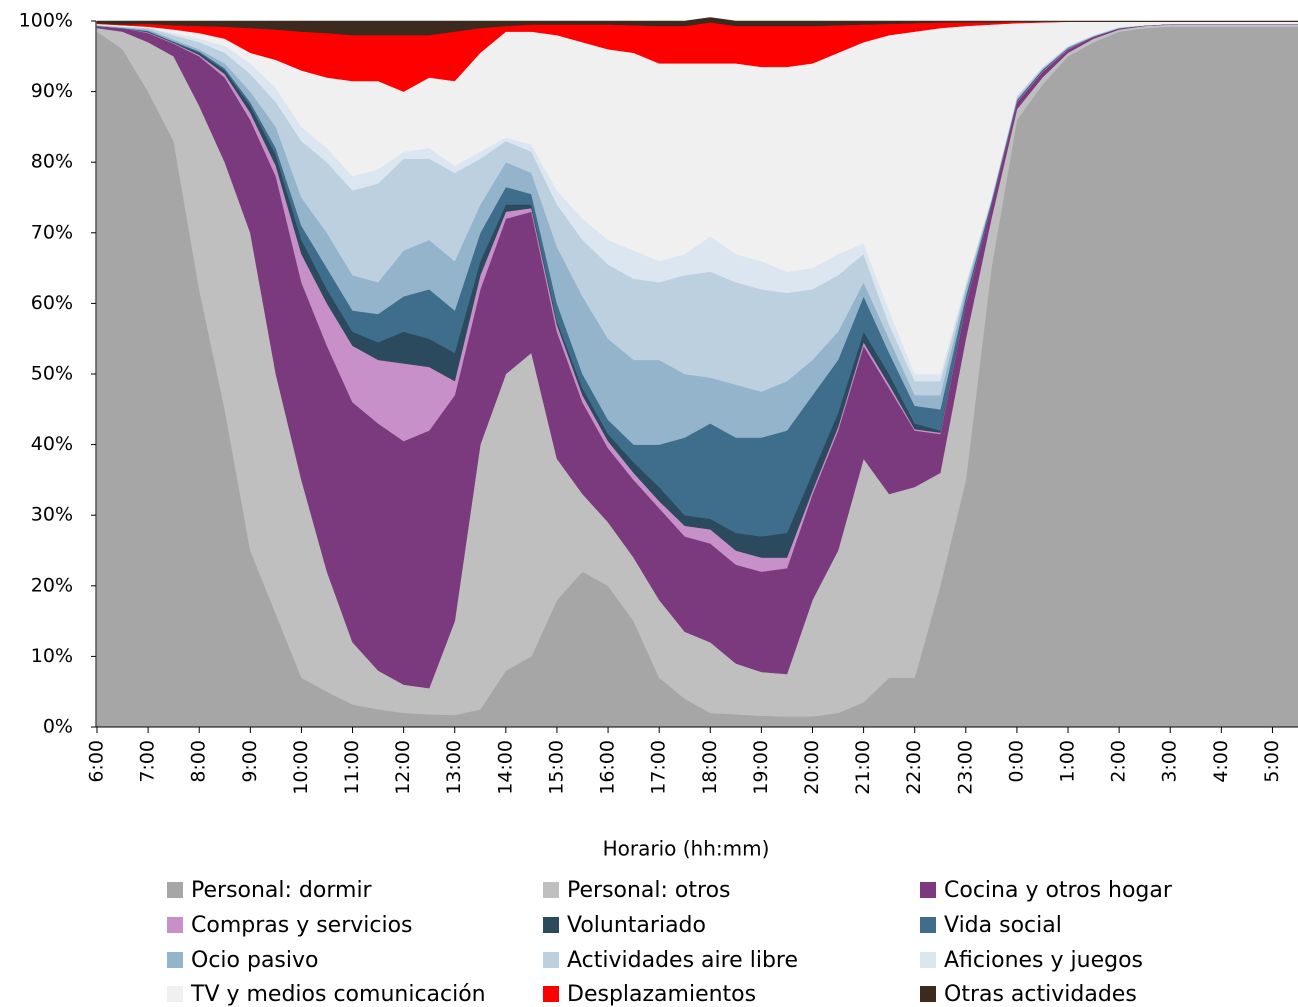  What do you see at coordinates (1221, 761) in the screenshot?
I see `x-tick-label: 4:00` at bounding box center [1221, 761].